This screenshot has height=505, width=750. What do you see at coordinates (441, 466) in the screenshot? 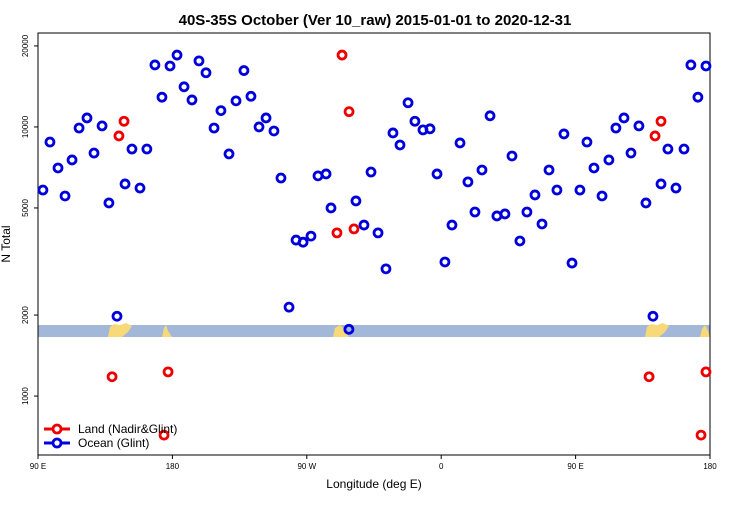
I see `x-tick-label: 0` at bounding box center [441, 466].